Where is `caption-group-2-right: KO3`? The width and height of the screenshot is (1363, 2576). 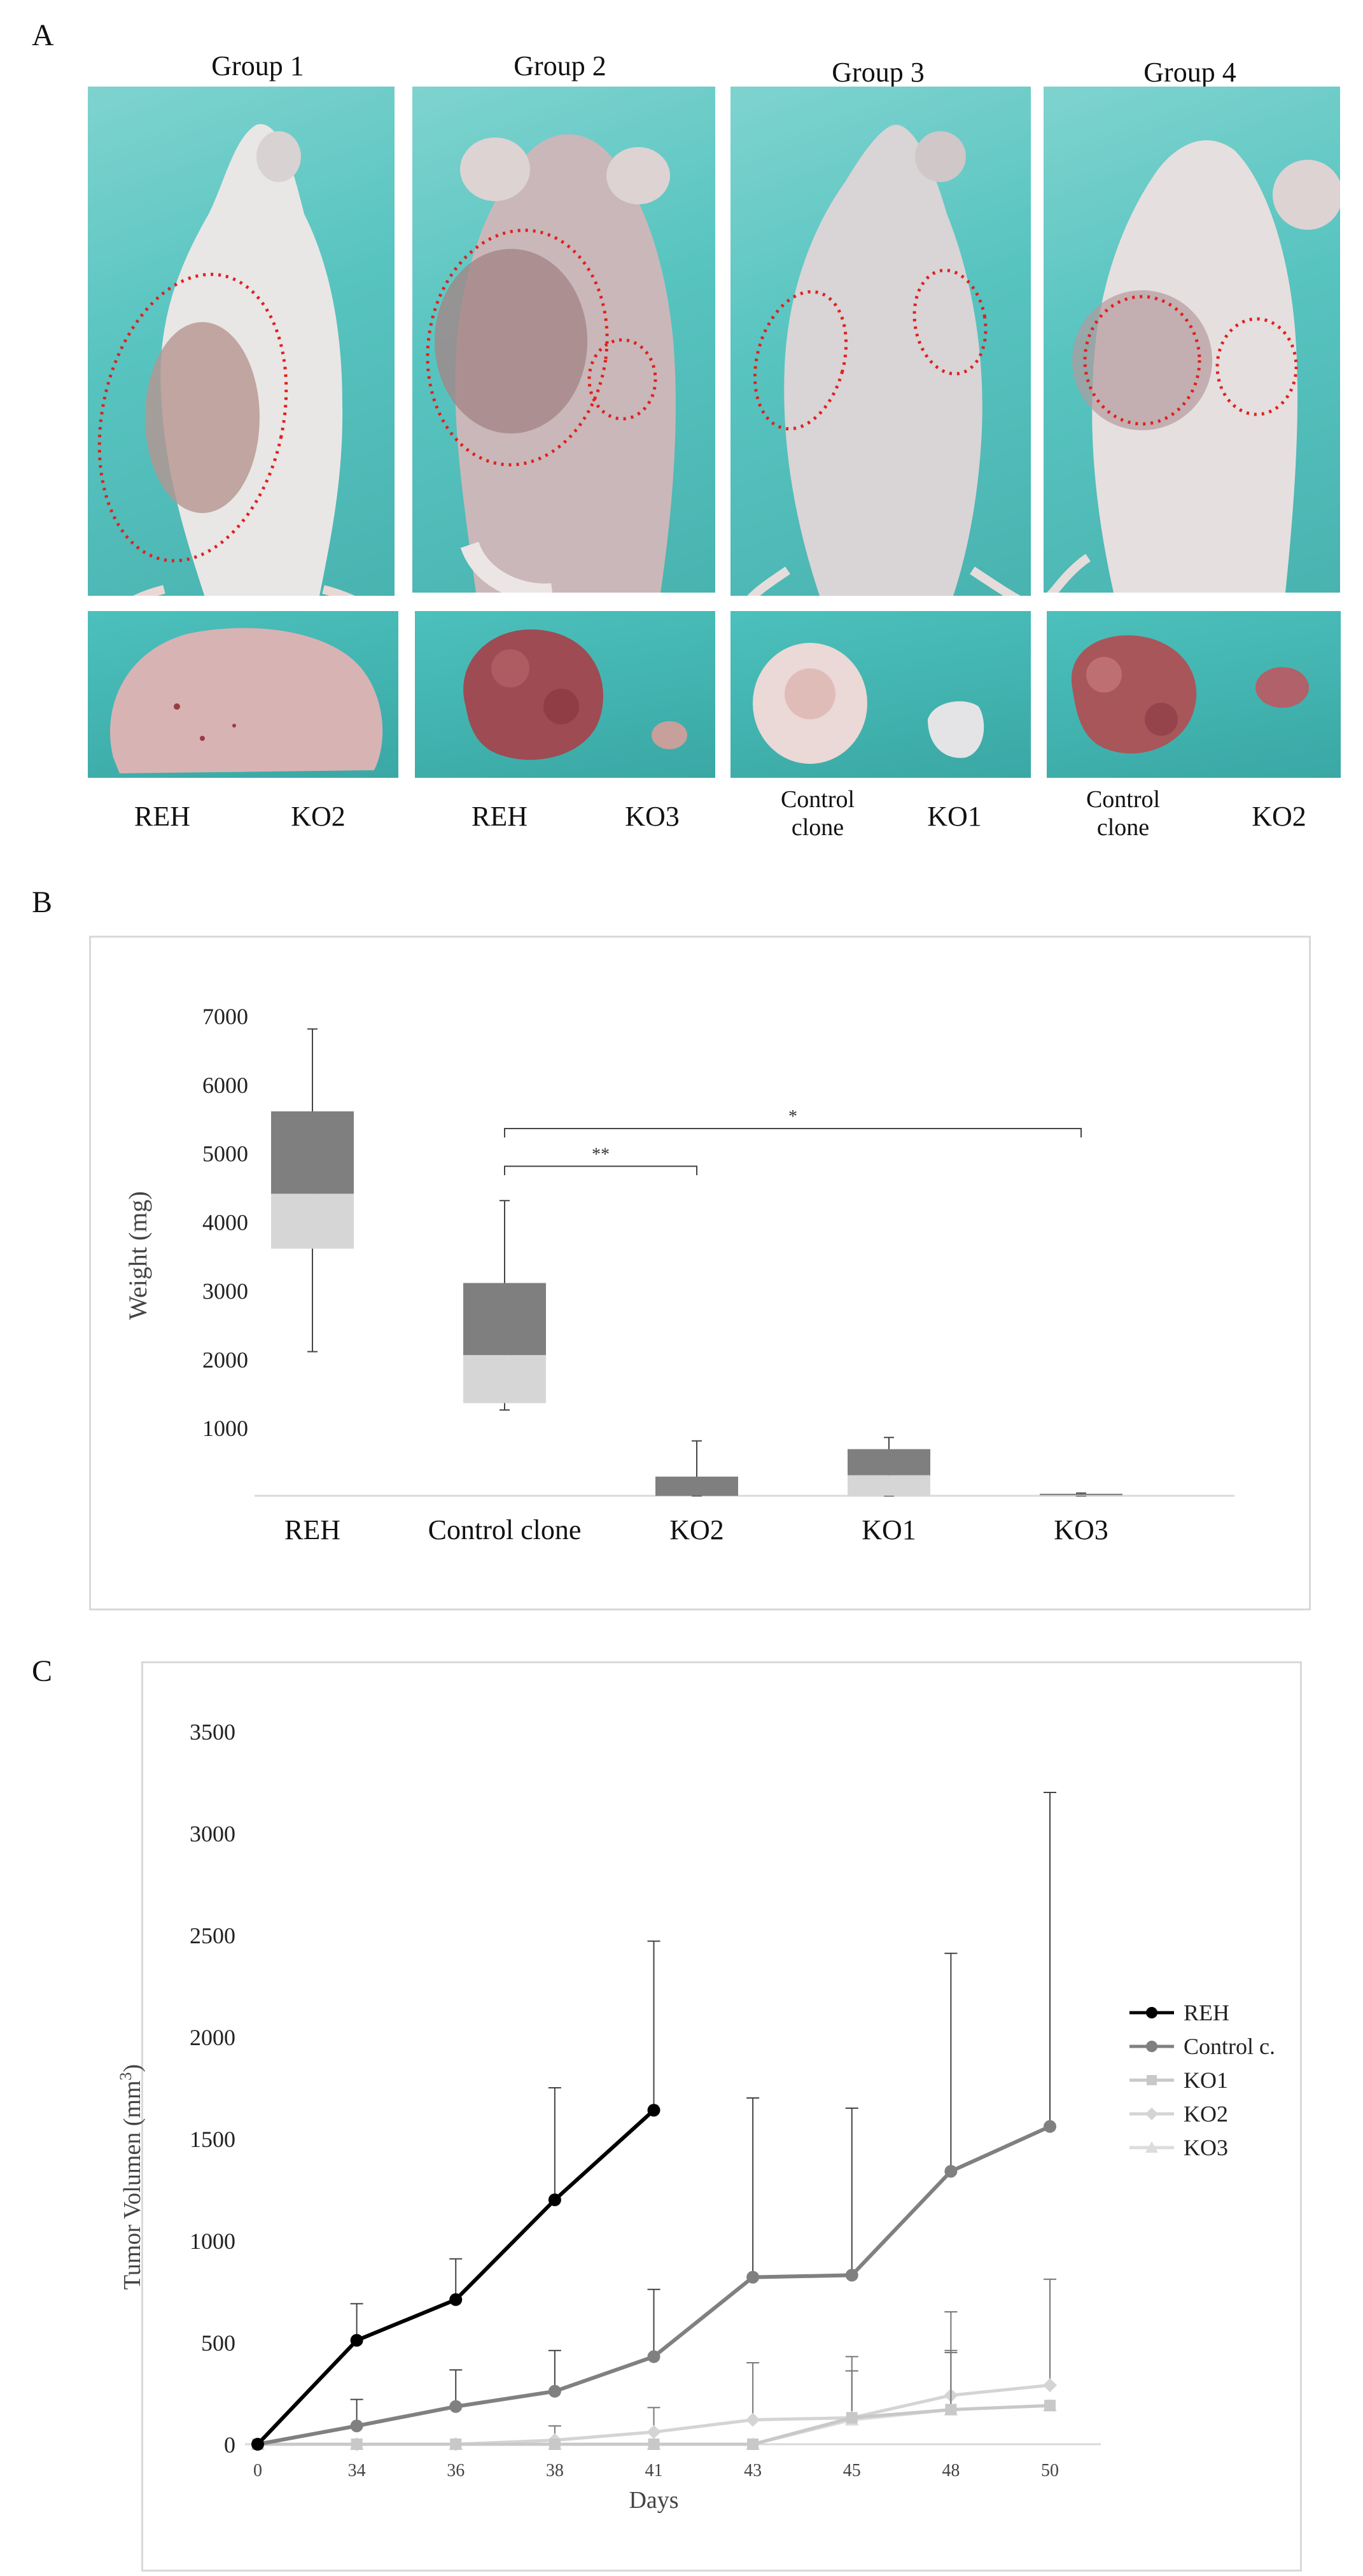
caption-group-2-right: KO3 is located at coordinates (652, 817).